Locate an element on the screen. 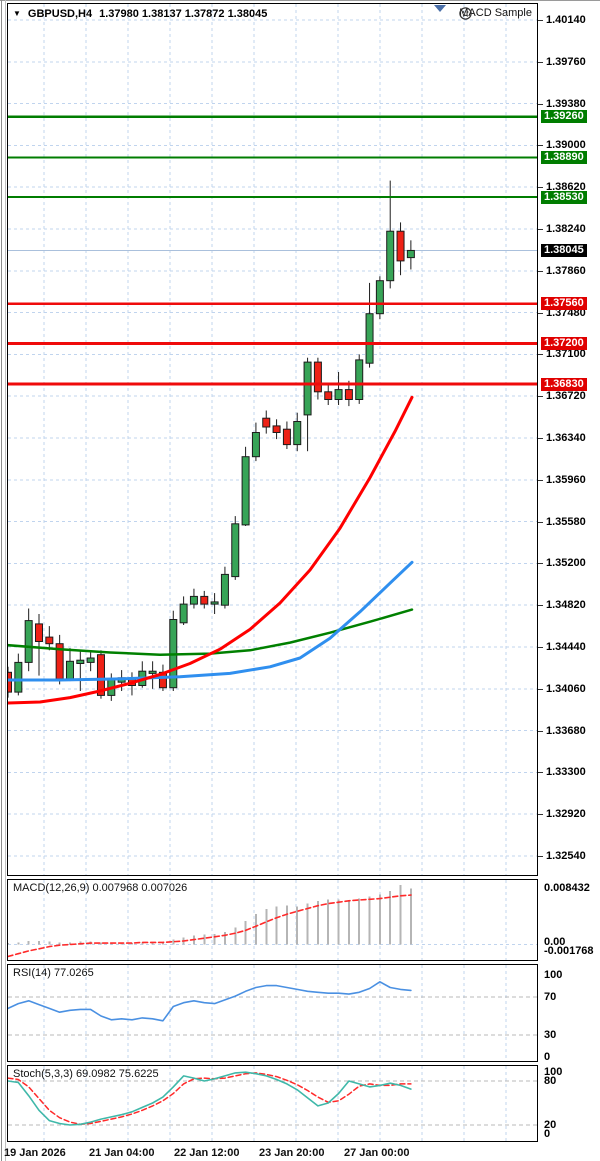 The width and height of the screenshot is (600, 1161). rsi-panel: RSI(14) 77.0265 is located at coordinates (272, 1013).